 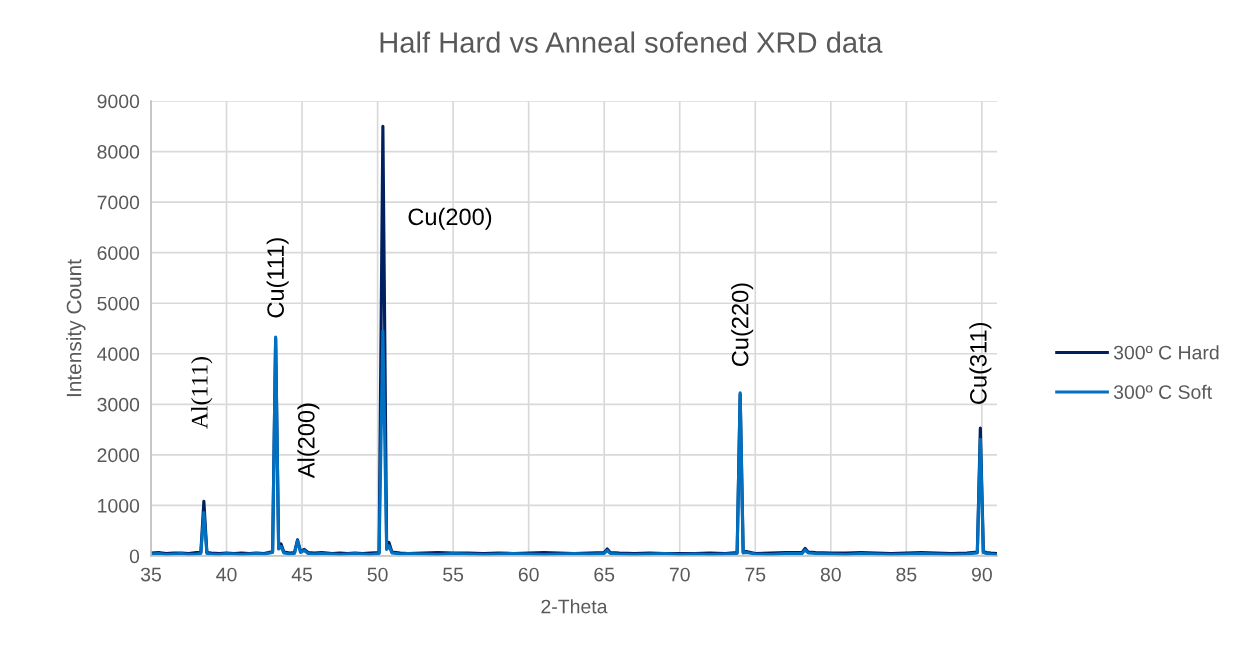 What do you see at coordinates (308, 441) in the screenshot?
I see `annotation: Al(200)` at bounding box center [308, 441].